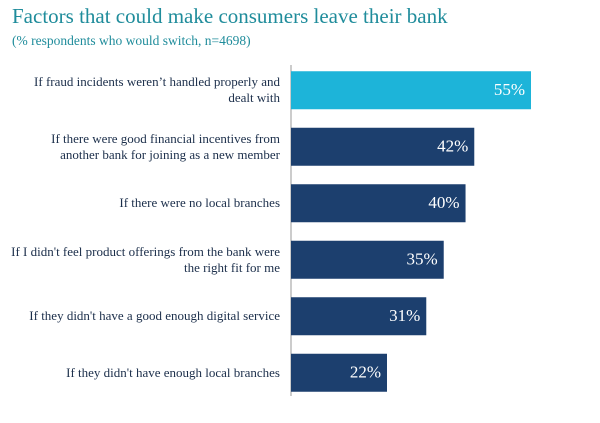 This screenshot has height=423, width=600. What do you see at coordinates (404, 315) in the screenshot?
I see `value-label: 31%` at bounding box center [404, 315].